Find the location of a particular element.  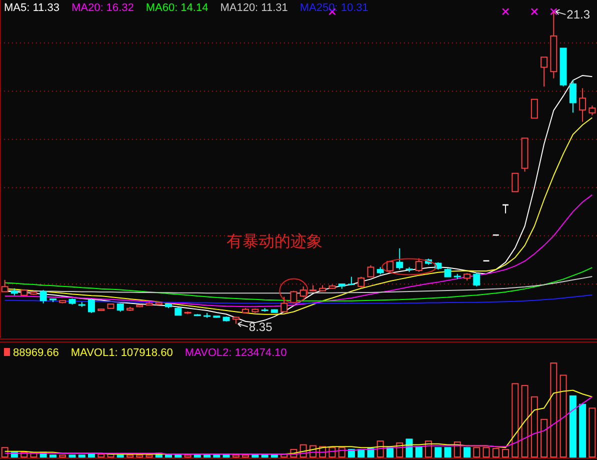

text: MA5: 11.33 is located at coordinates (32, 8).